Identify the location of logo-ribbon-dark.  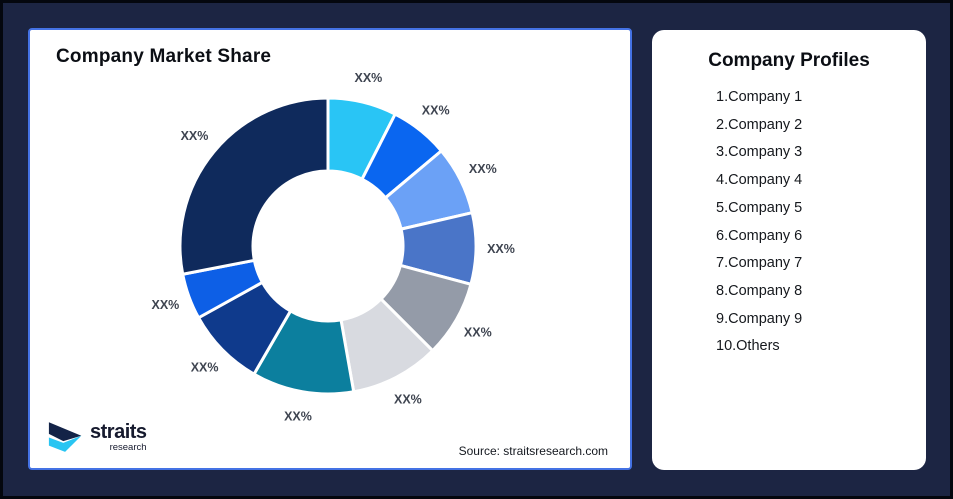
(65, 432).